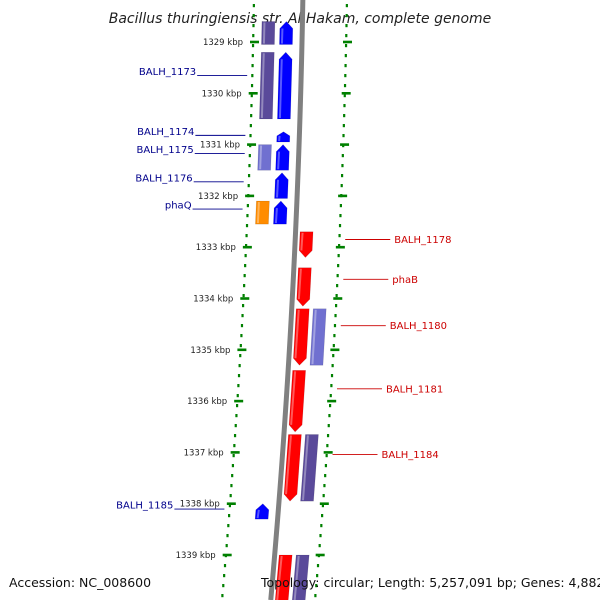 This screenshot has height=600, width=600. What do you see at coordinates (196, 556) in the screenshot?
I see `tick-label: 1339 kbp` at bounding box center [196, 556].